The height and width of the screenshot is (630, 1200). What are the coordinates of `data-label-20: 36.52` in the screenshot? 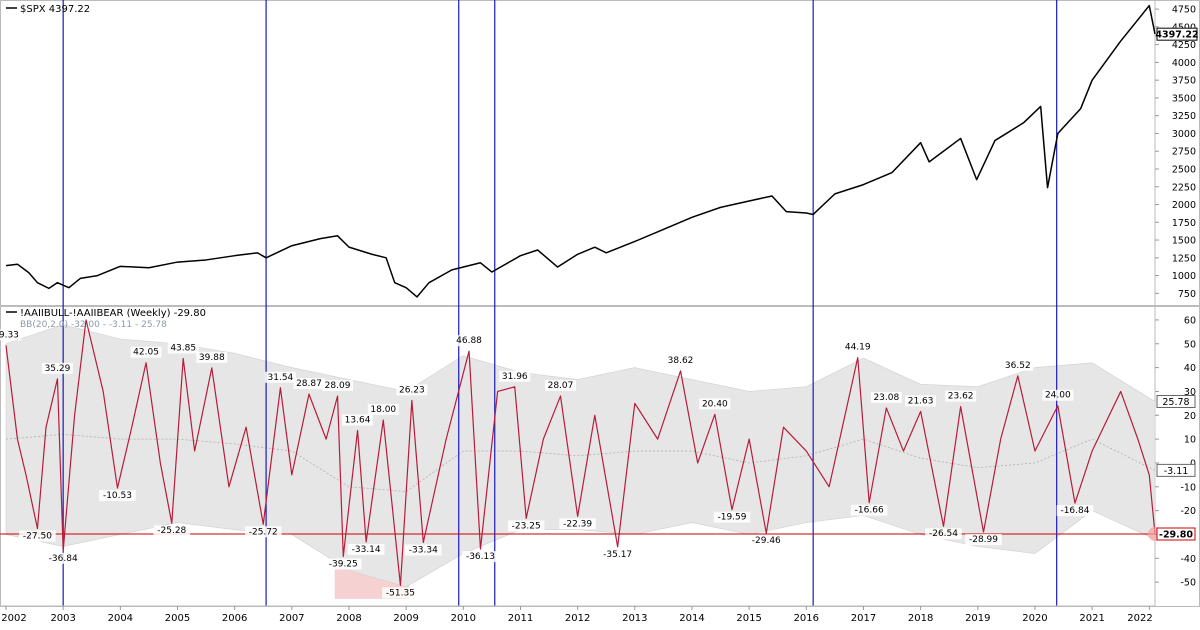 It's located at (1018, 366).